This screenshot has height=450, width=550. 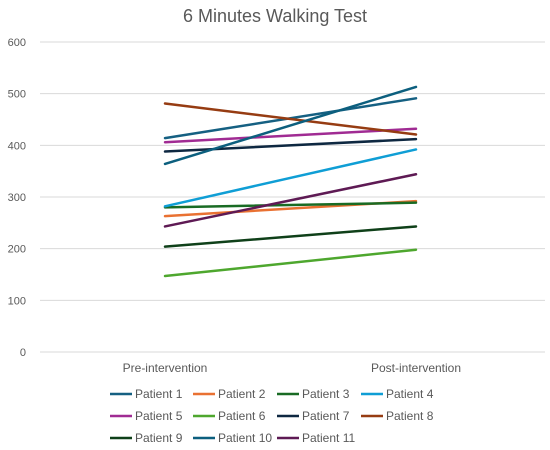 I want to click on y-tick-label: 300, so click(x=17, y=198).